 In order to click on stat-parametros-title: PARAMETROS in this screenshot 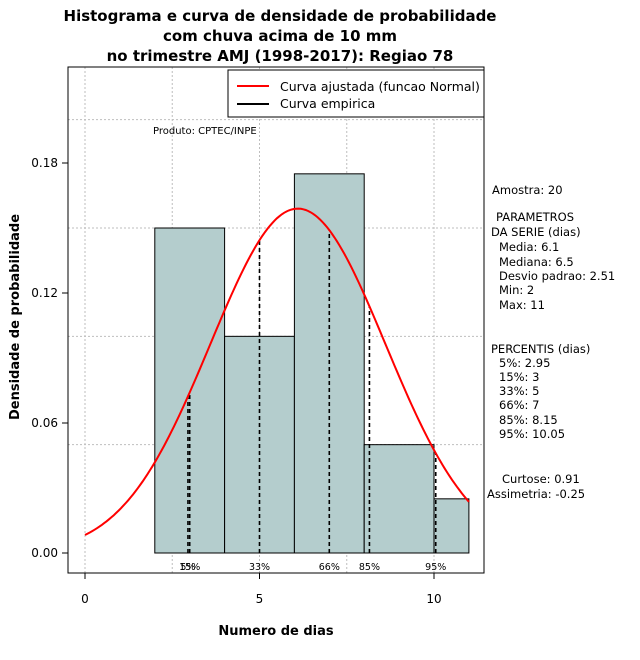, I will do `click(535, 217)`.